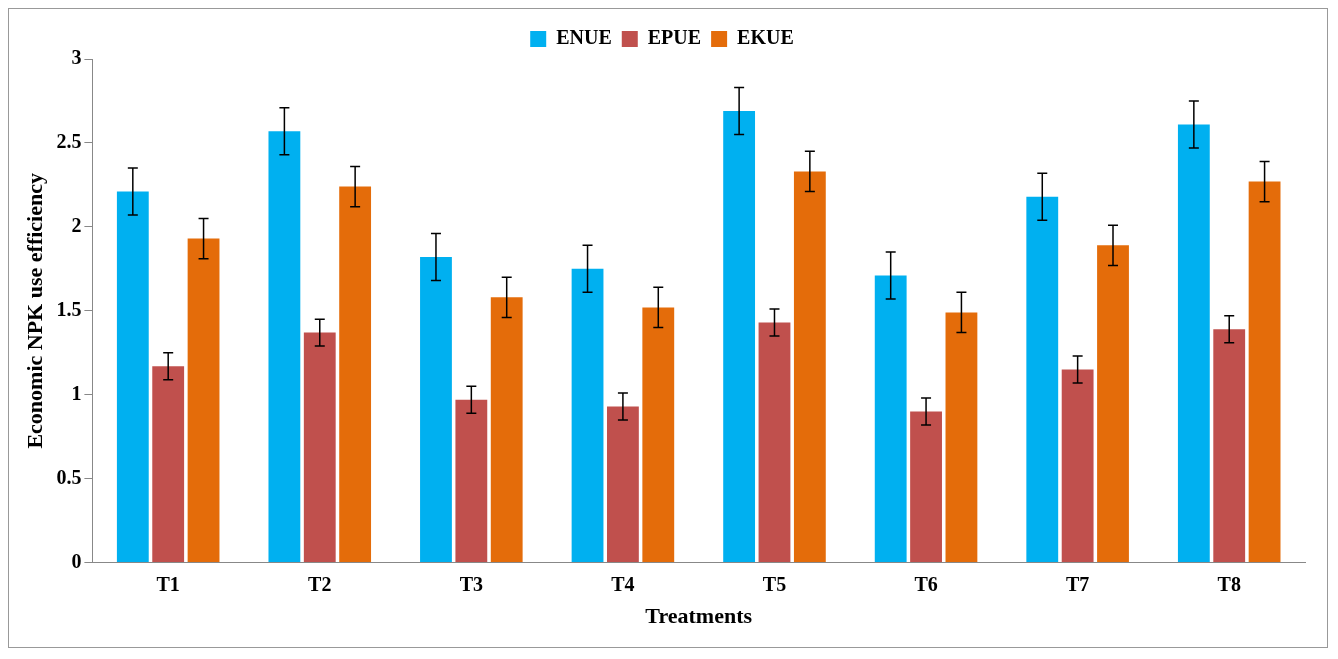 This screenshot has height=659, width=1338. What do you see at coordinates (69, 308) in the screenshot?
I see `y-tick-label: 1.5` at bounding box center [69, 308].